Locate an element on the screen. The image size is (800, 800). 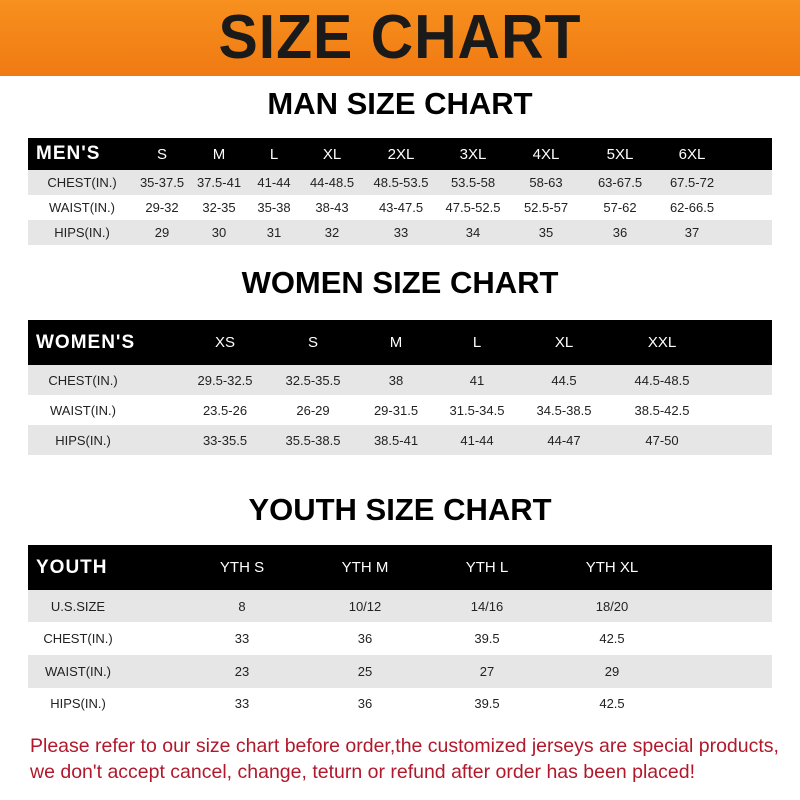
measurement-cell: 44.5-48.5 is located at coordinates (662, 380).